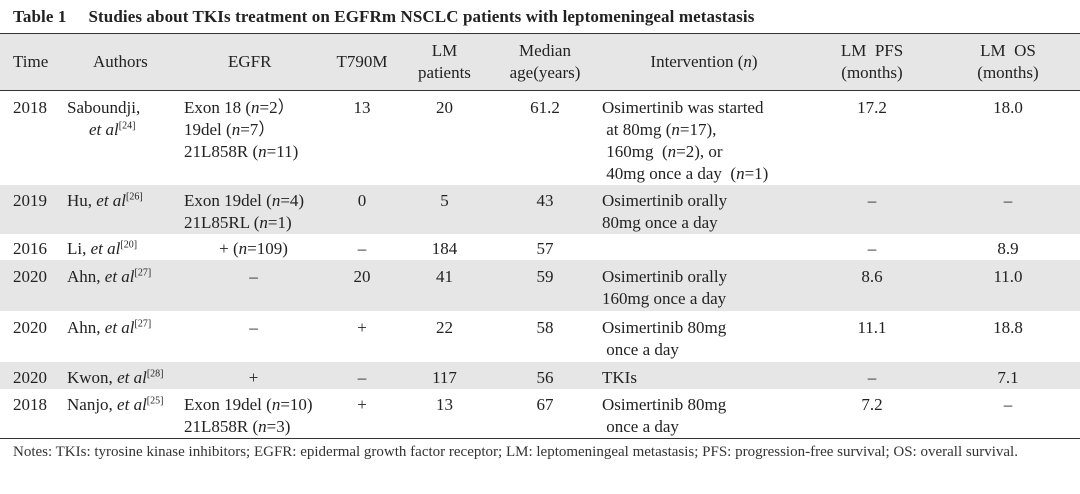 The height and width of the screenshot is (494, 1080). Describe the element at coordinates (704, 209) in the screenshot. I see `cell-intervention: Osimertinib orally 80mg once a day` at that location.